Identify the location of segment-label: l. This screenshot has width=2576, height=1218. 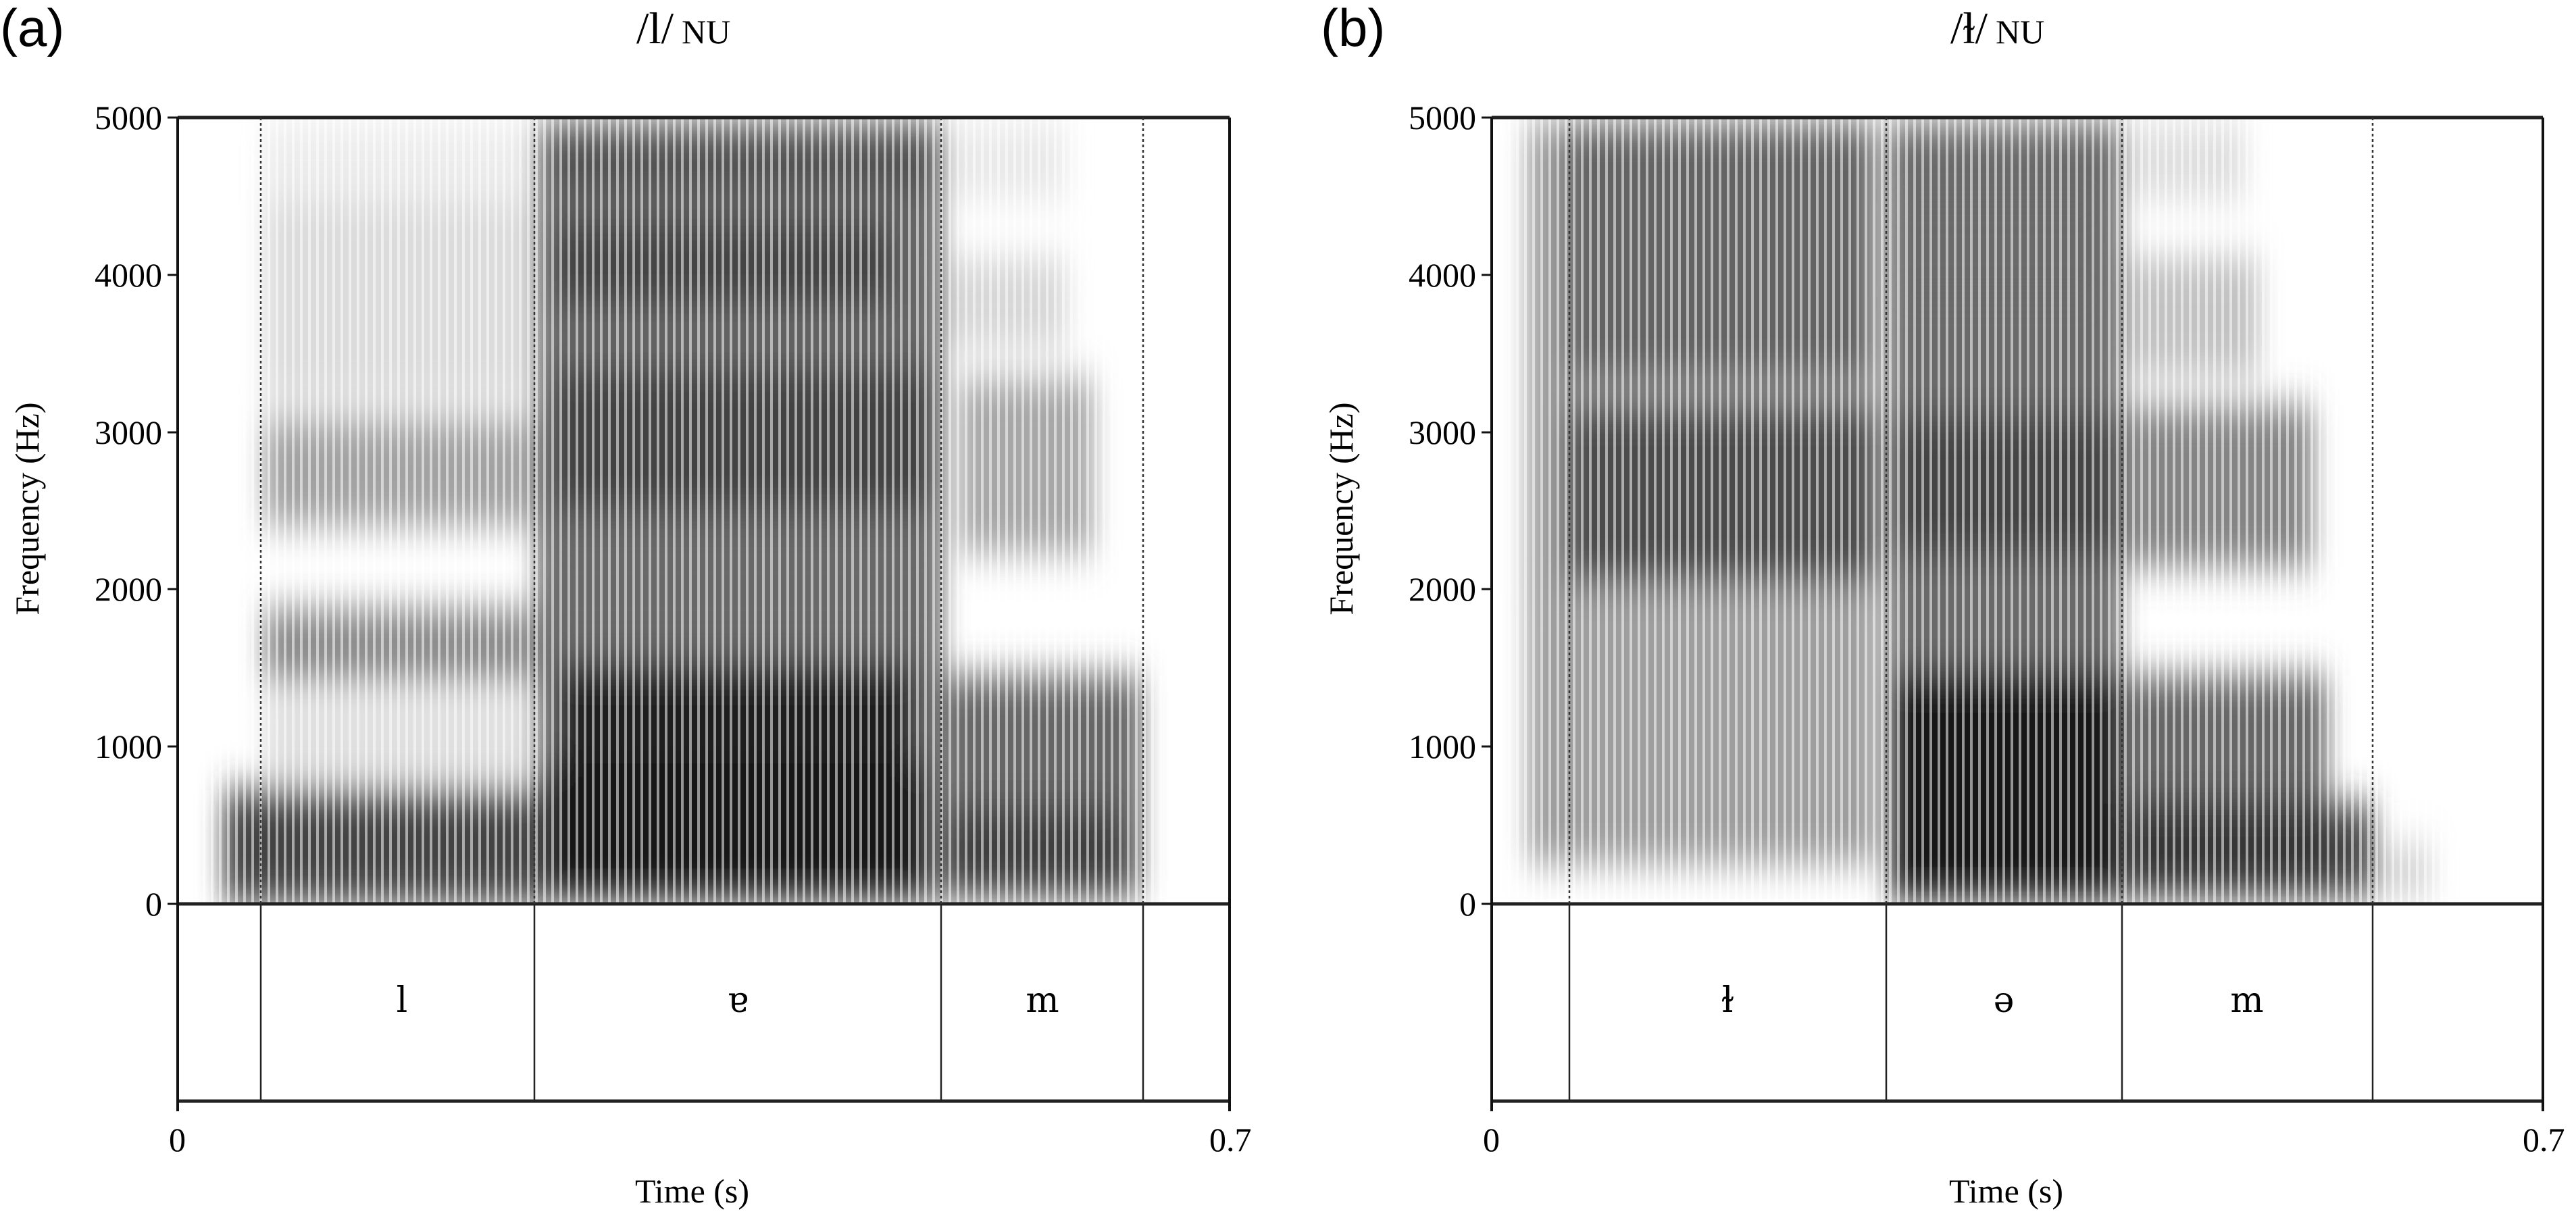
(402, 1000).